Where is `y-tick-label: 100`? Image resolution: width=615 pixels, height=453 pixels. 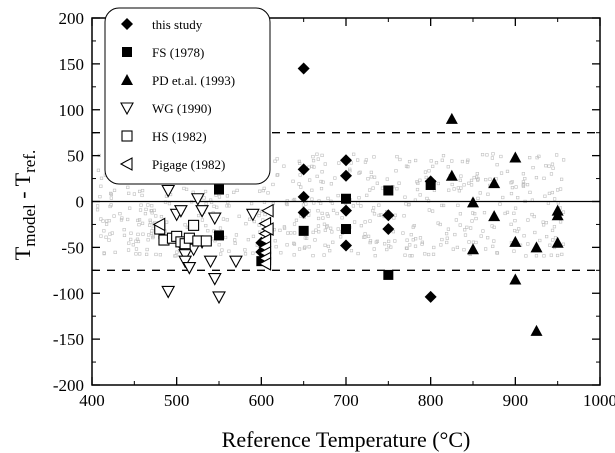
y-tick-label: 100 is located at coordinates (72, 110).